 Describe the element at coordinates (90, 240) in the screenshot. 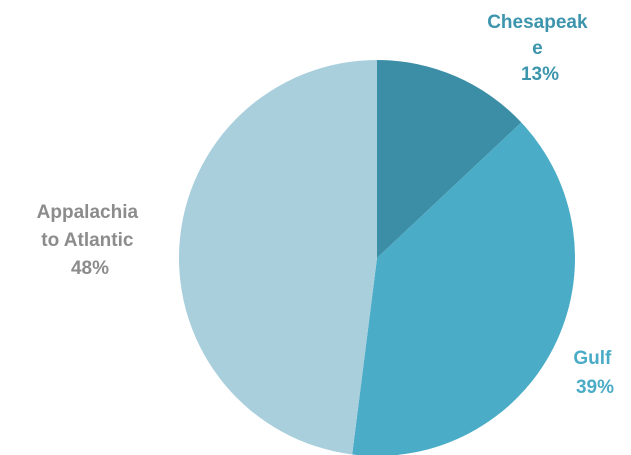

I see `slice-label-appalachia-to-atlantic: Appalachia to Atlantic 48%` at that location.